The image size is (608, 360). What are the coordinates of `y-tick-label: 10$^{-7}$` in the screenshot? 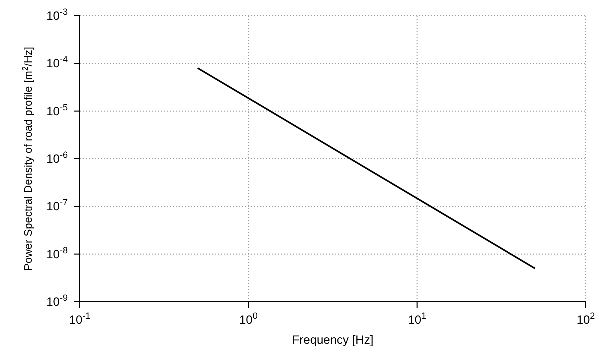 It's located at (57, 206).